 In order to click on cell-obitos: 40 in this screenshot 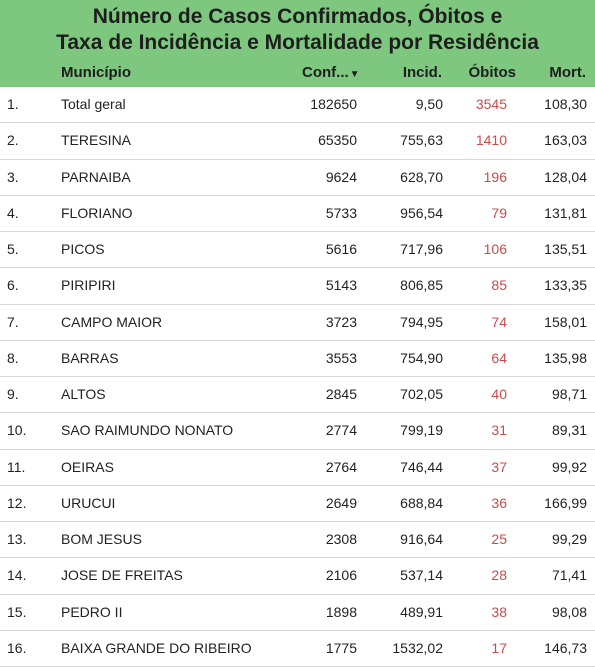, I will do `click(499, 394)`.